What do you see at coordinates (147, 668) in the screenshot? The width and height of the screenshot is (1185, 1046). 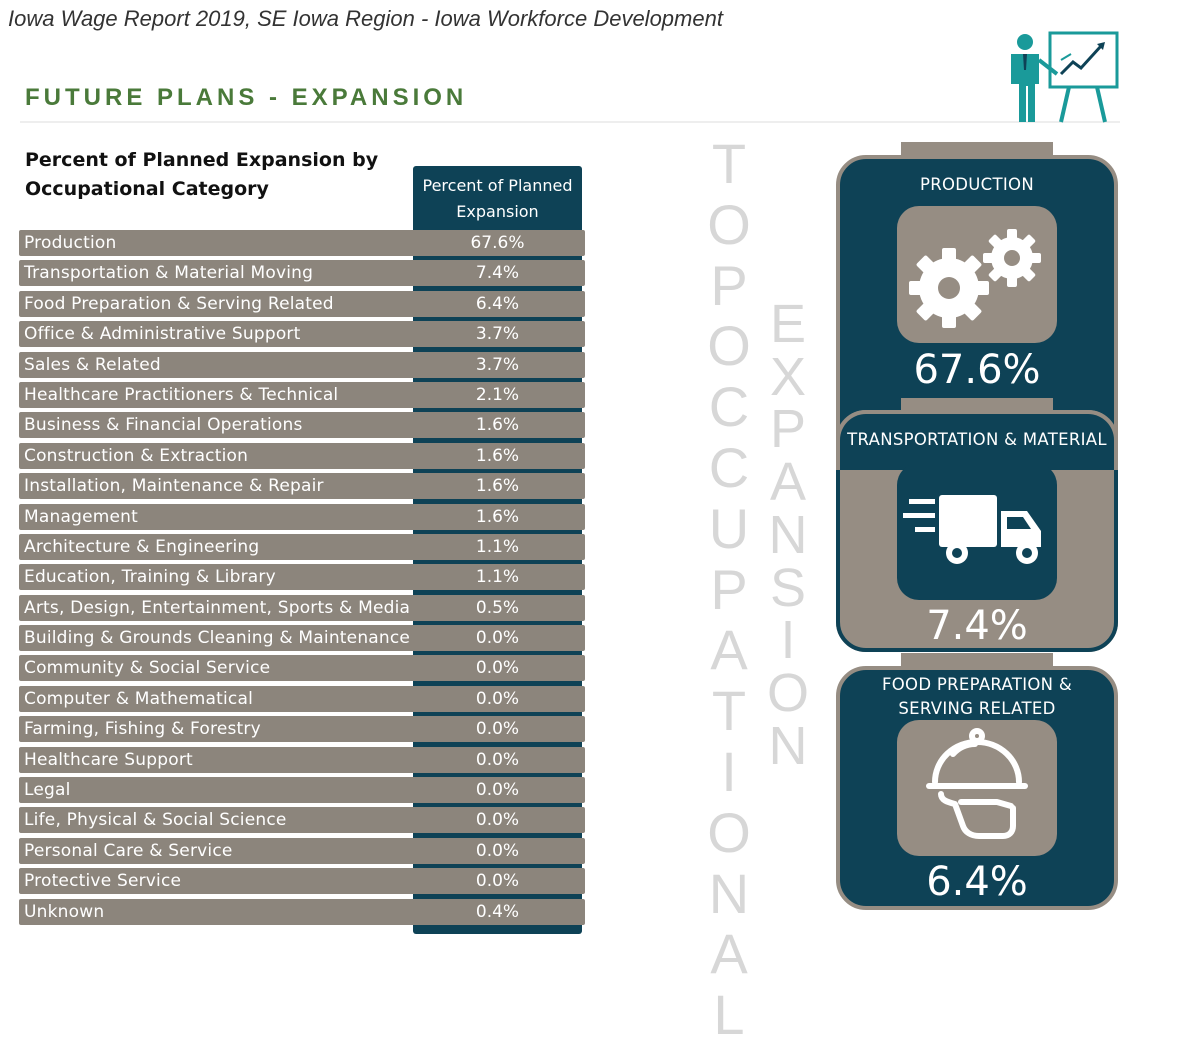 I see `row-label: Community & Social Service` at bounding box center [147, 668].